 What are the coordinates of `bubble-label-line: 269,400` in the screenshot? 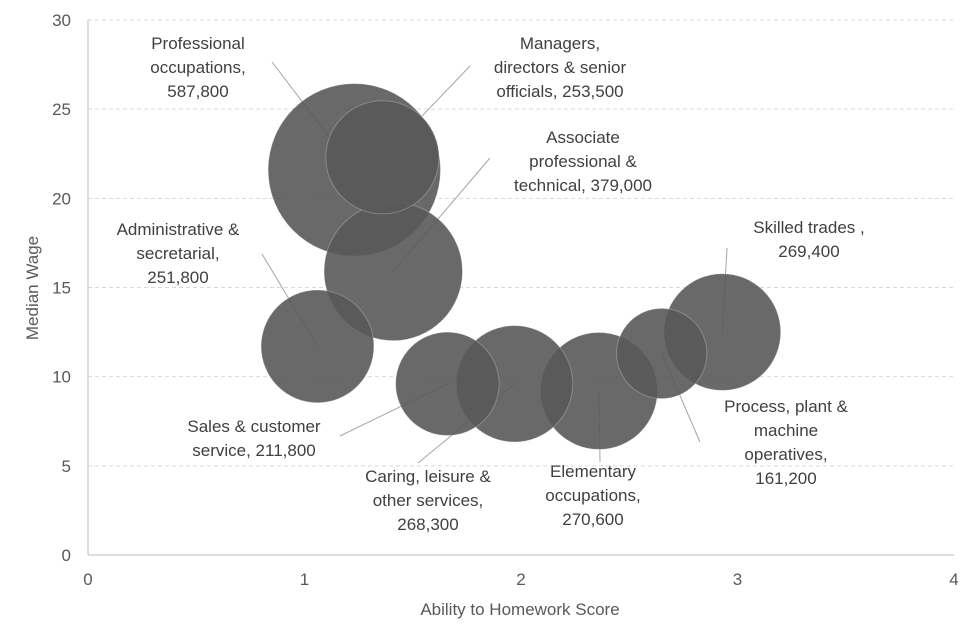 It's located at (808, 251).